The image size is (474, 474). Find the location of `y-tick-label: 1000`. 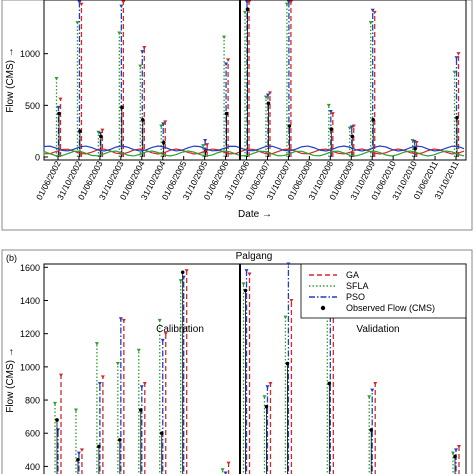

y-tick-label: 1000 is located at coordinates (30, 54).